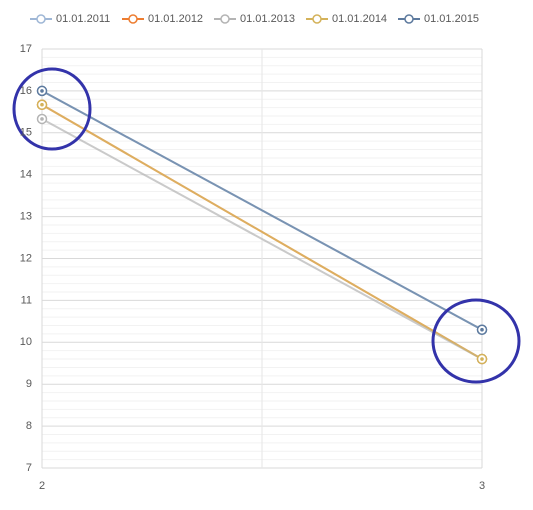 Image resolution: width=533 pixels, height=510 pixels. I want to click on y-tick-label: 11, so click(26, 300).